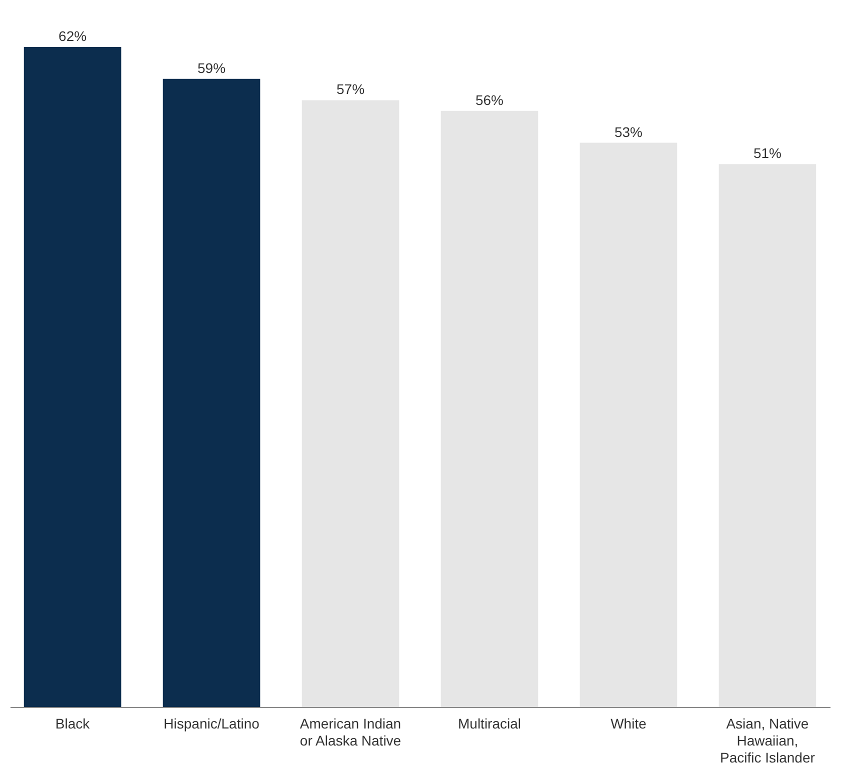  I want to click on data-label: 59%, so click(212, 68).